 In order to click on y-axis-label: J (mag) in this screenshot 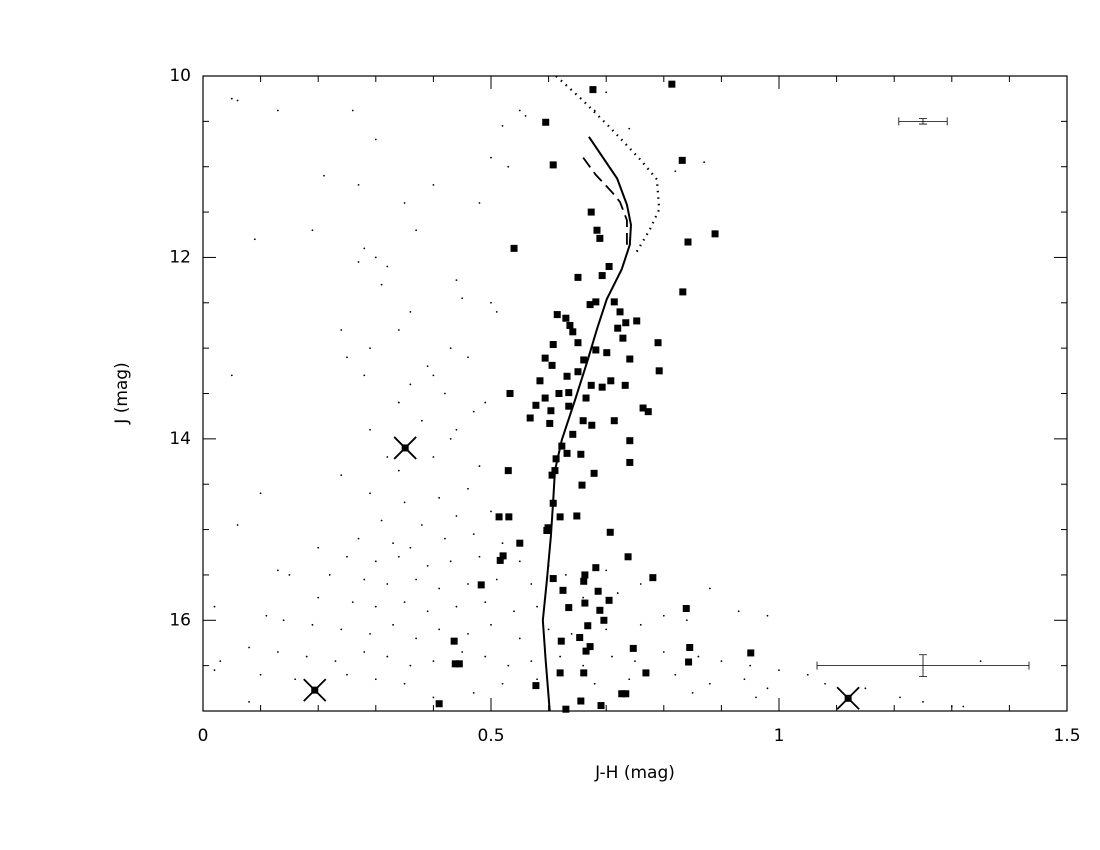, I will do `click(122, 393)`.